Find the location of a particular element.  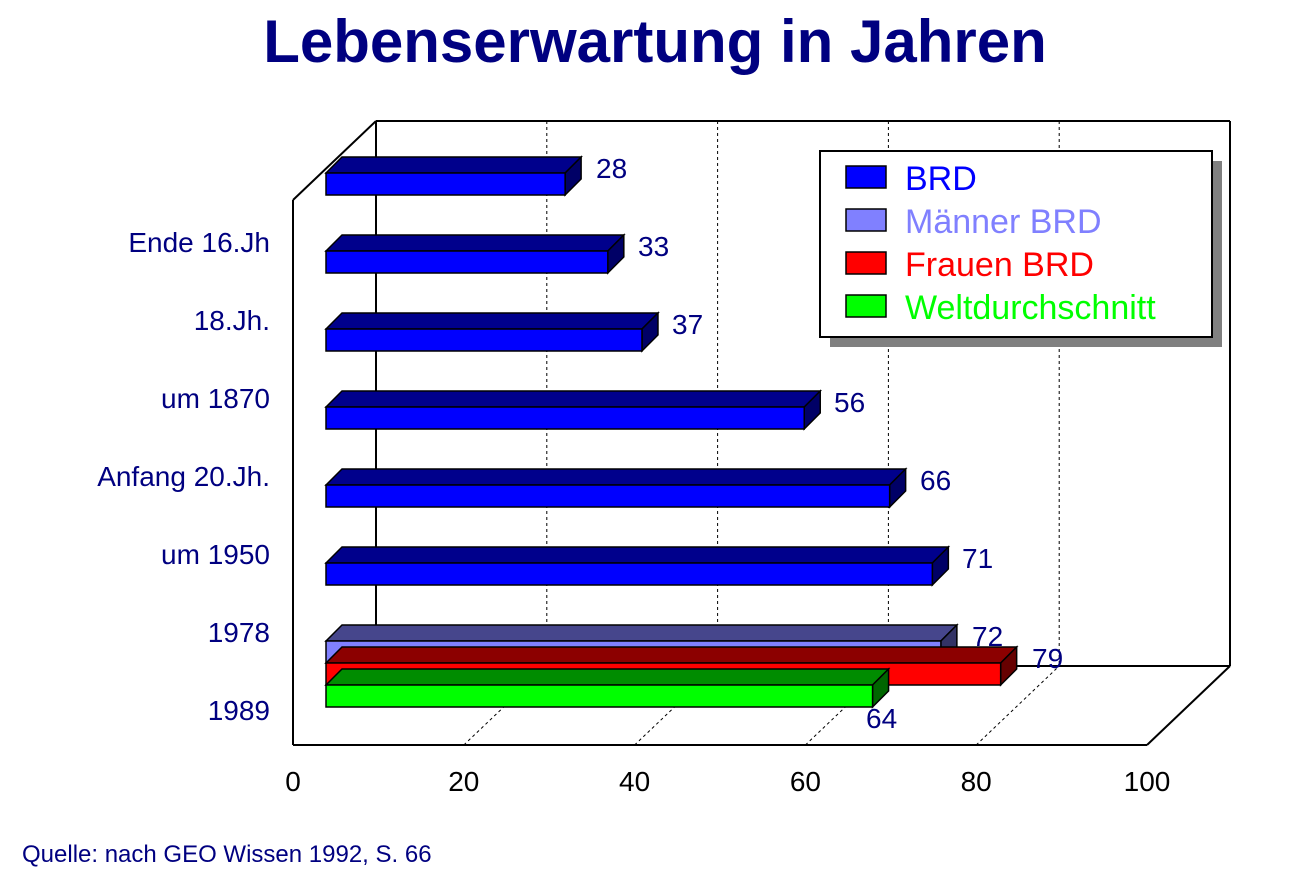

category-label: Ende 16.Jh is located at coordinates (199, 242).